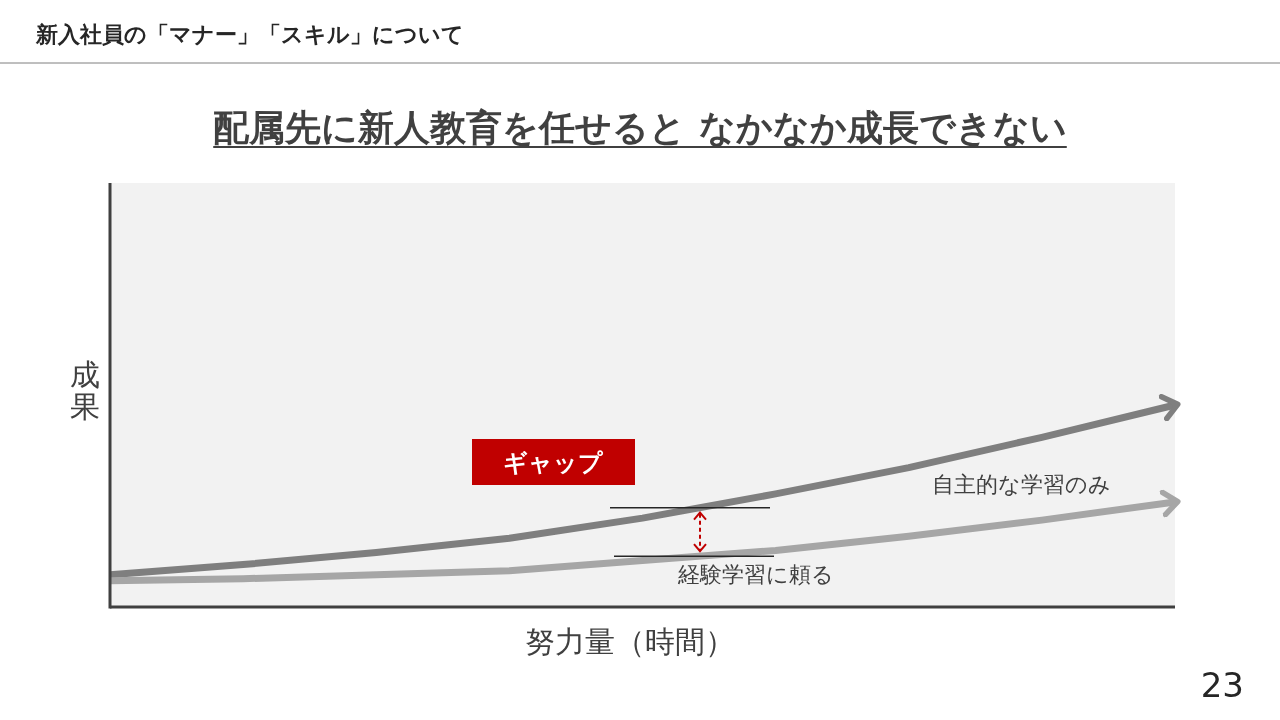 The image size is (1280, 720). I want to click on y-axis-title: 成果, so click(85, 390).